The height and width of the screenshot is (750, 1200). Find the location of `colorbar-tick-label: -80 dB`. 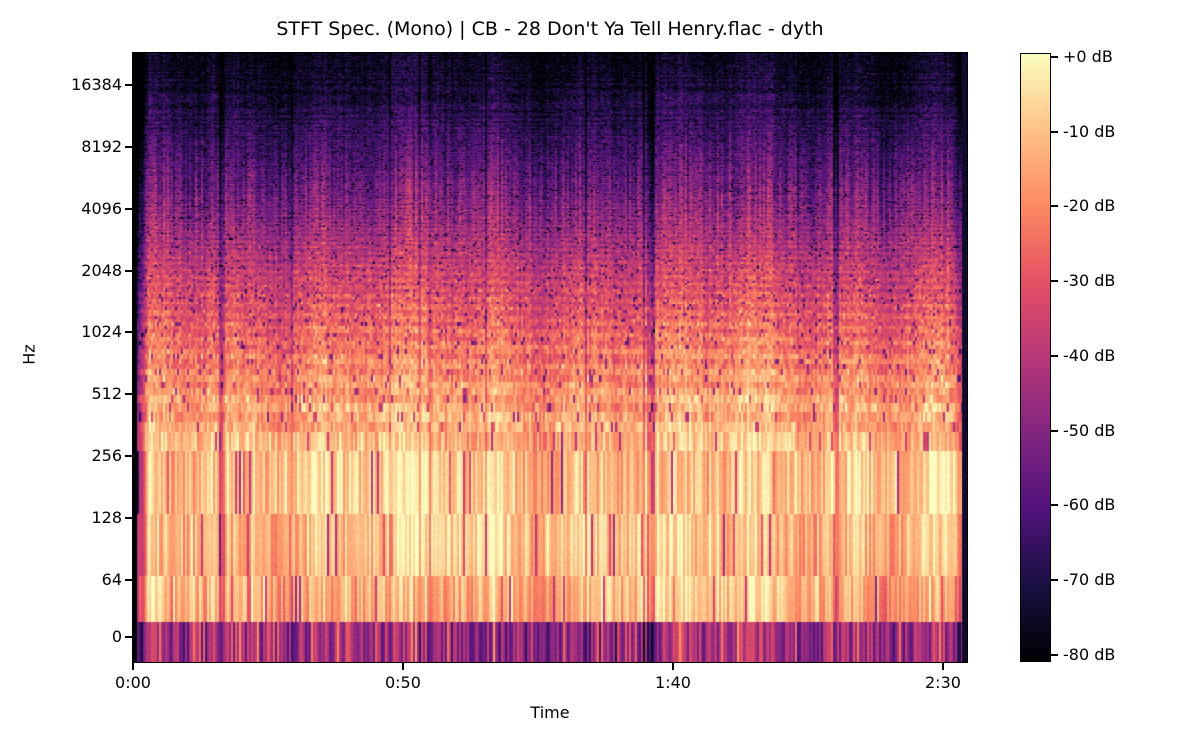

colorbar-tick-label: -80 dB is located at coordinates (1089, 654).